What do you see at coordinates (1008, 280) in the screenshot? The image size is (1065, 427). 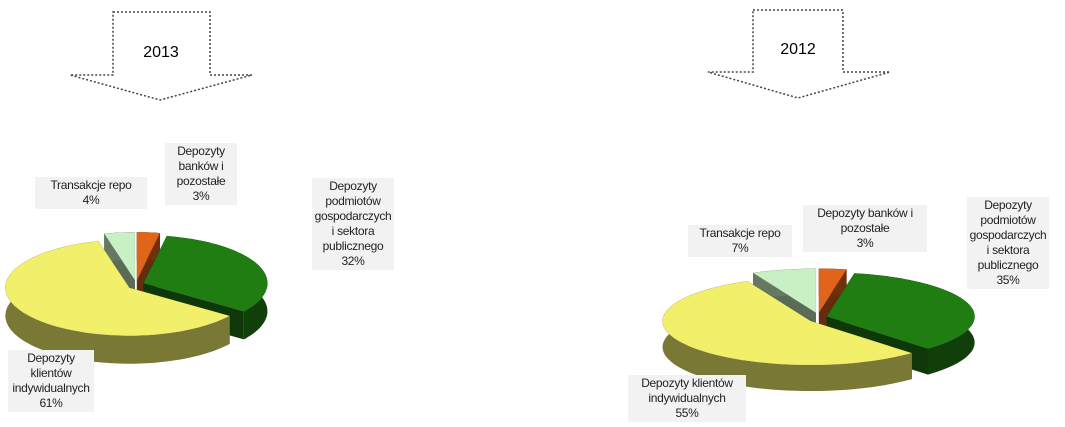 I see `label-value: 35%` at bounding box center [1008, 280].